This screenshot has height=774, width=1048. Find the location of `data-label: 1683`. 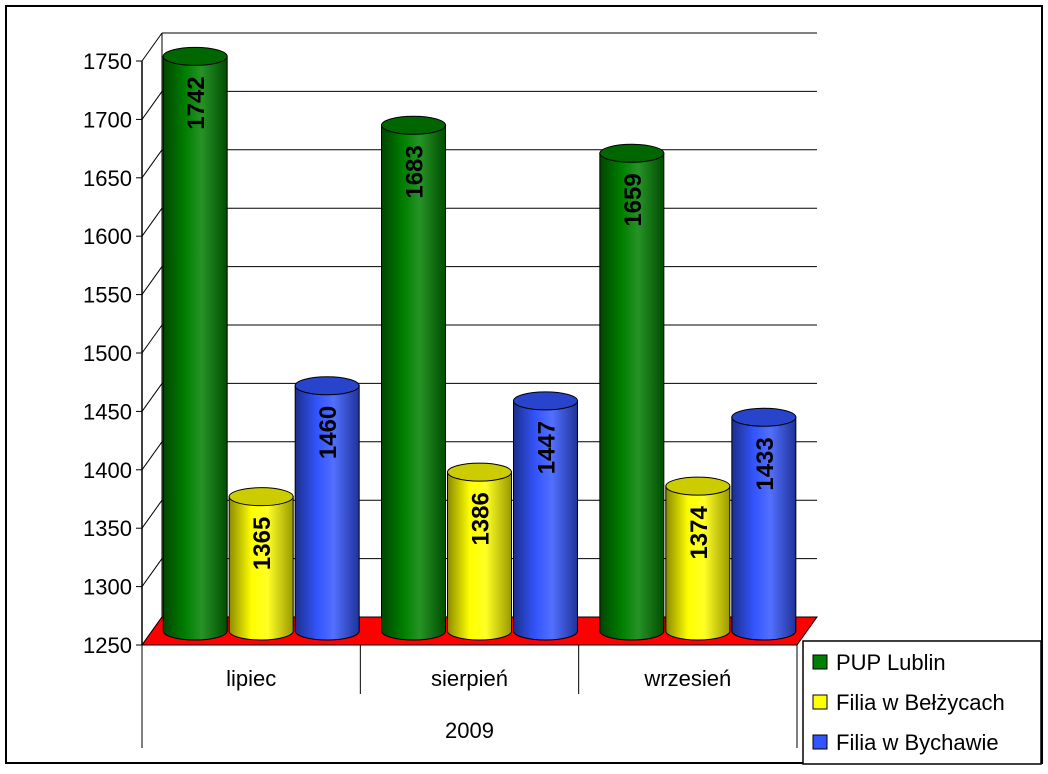

data-label: 1683 is located at coordinates (415, 171).